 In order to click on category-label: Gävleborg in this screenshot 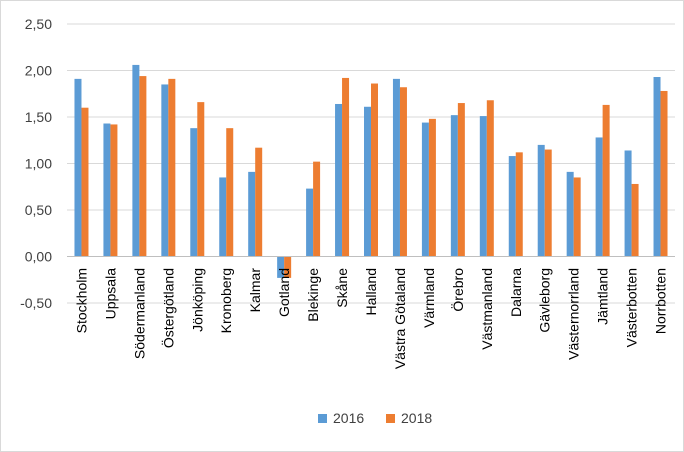, I will do `click(545, 300)`.